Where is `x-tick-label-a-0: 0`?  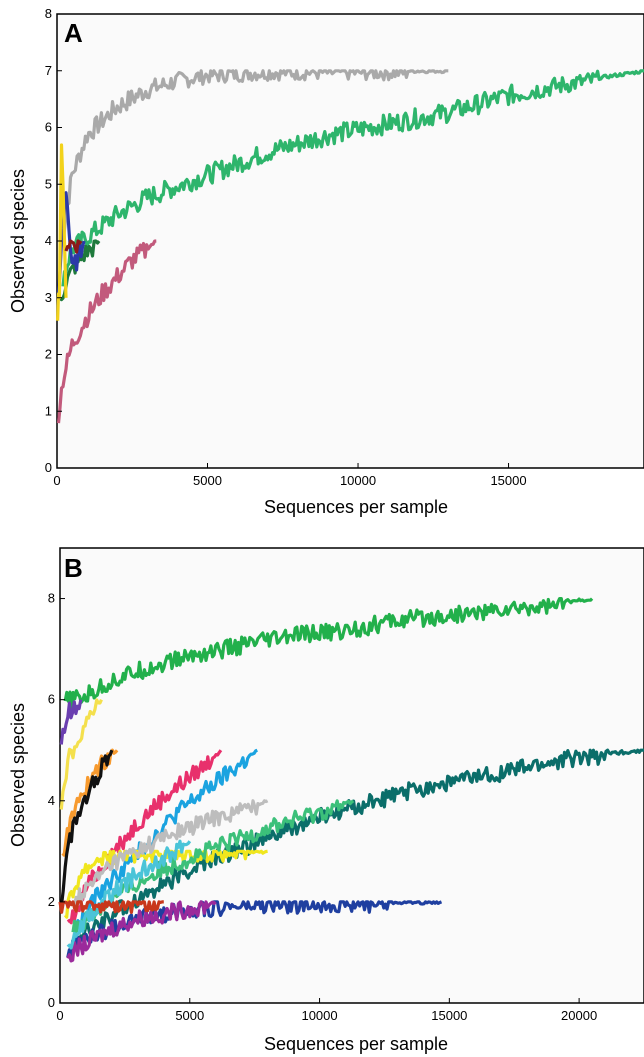
x-tick-label-a-0: 0 is located at coordinates (56, 480).